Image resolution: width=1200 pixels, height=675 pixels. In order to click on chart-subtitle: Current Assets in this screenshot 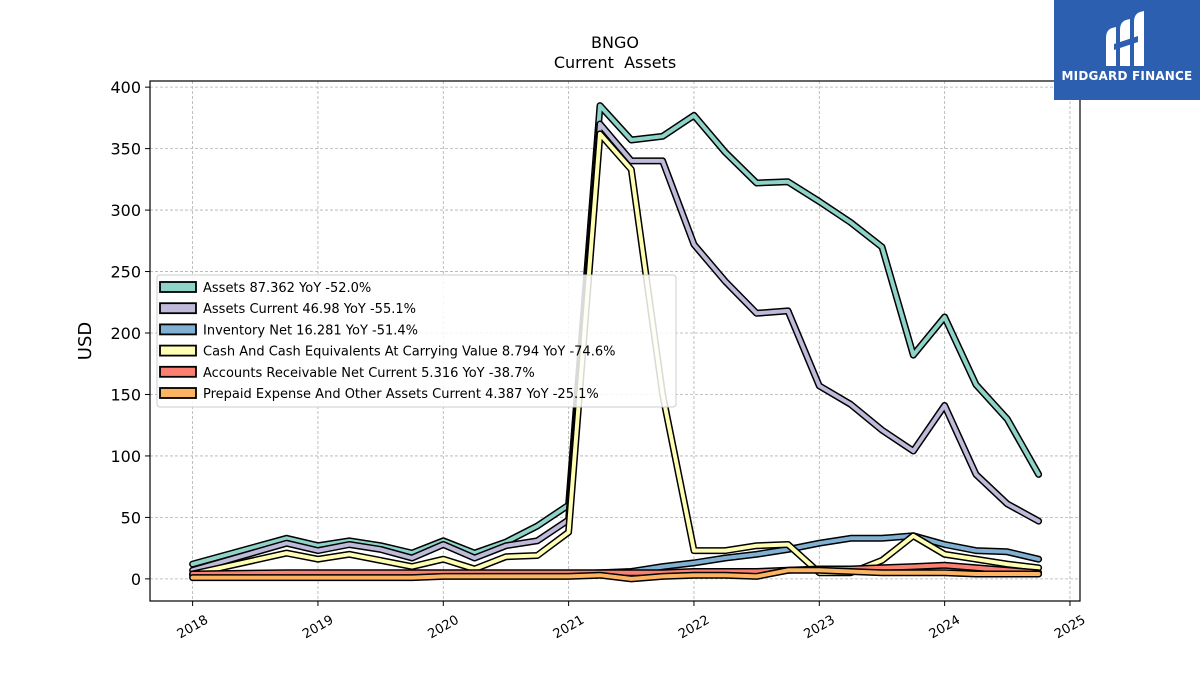, I will do `click(615, 62)`.